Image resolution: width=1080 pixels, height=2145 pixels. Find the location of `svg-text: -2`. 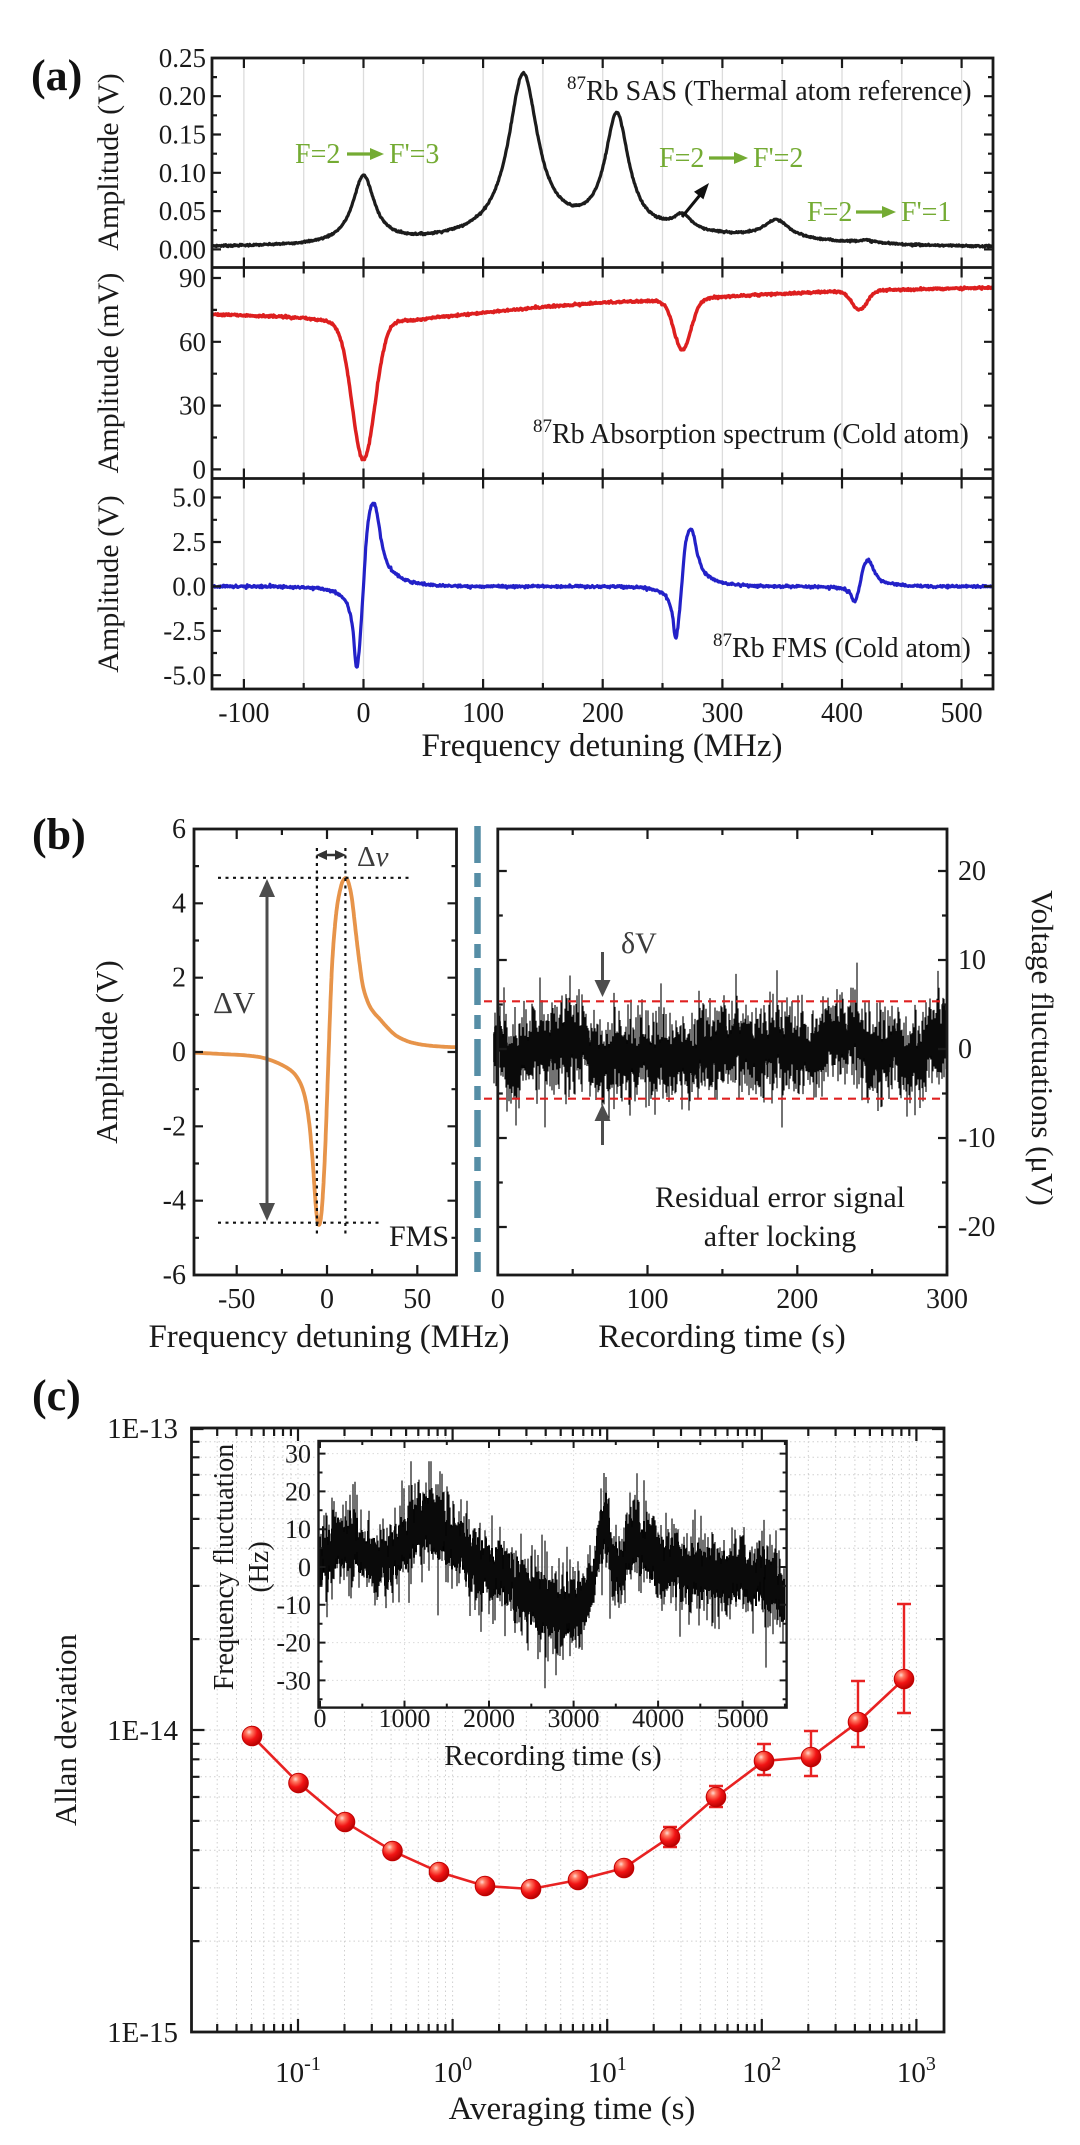

svg-text: -2 is located at coordinates (174, 1126).